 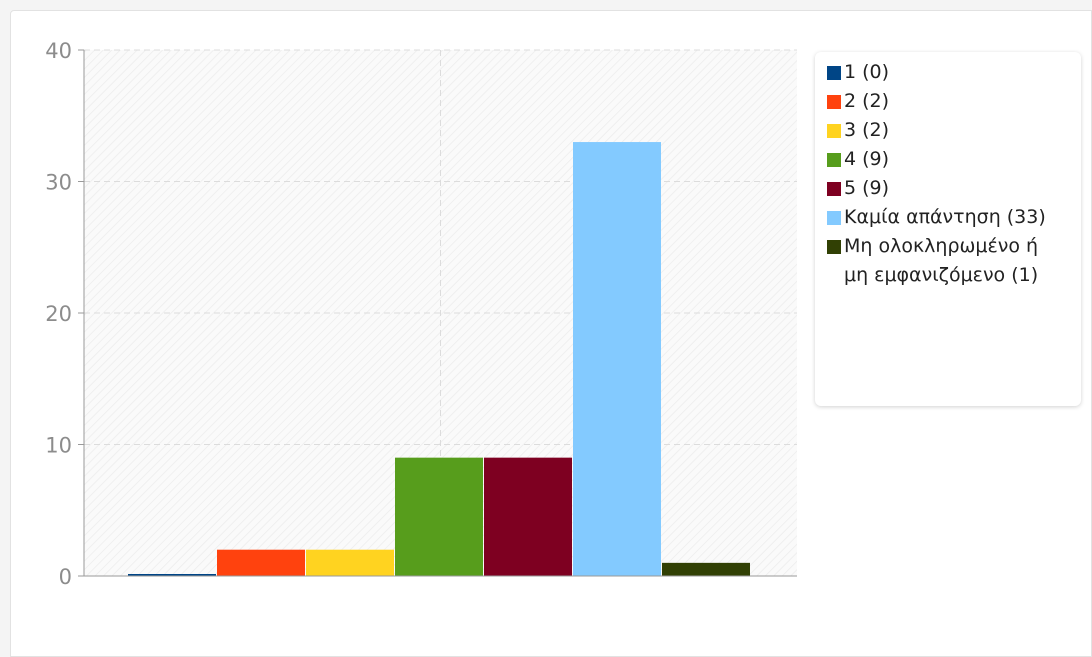 I want to click on legend-label: Καμία απάντηση (33), so click(x=945, y=217).